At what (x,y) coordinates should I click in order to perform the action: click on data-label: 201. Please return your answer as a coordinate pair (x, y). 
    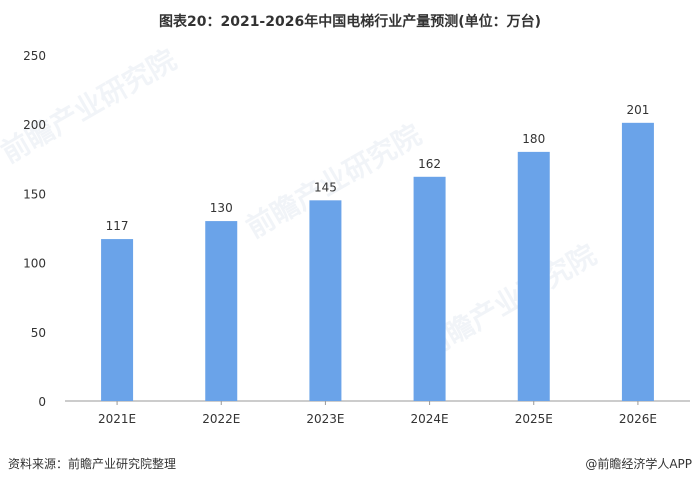
    Looking at the image, I should click on (637, 110).